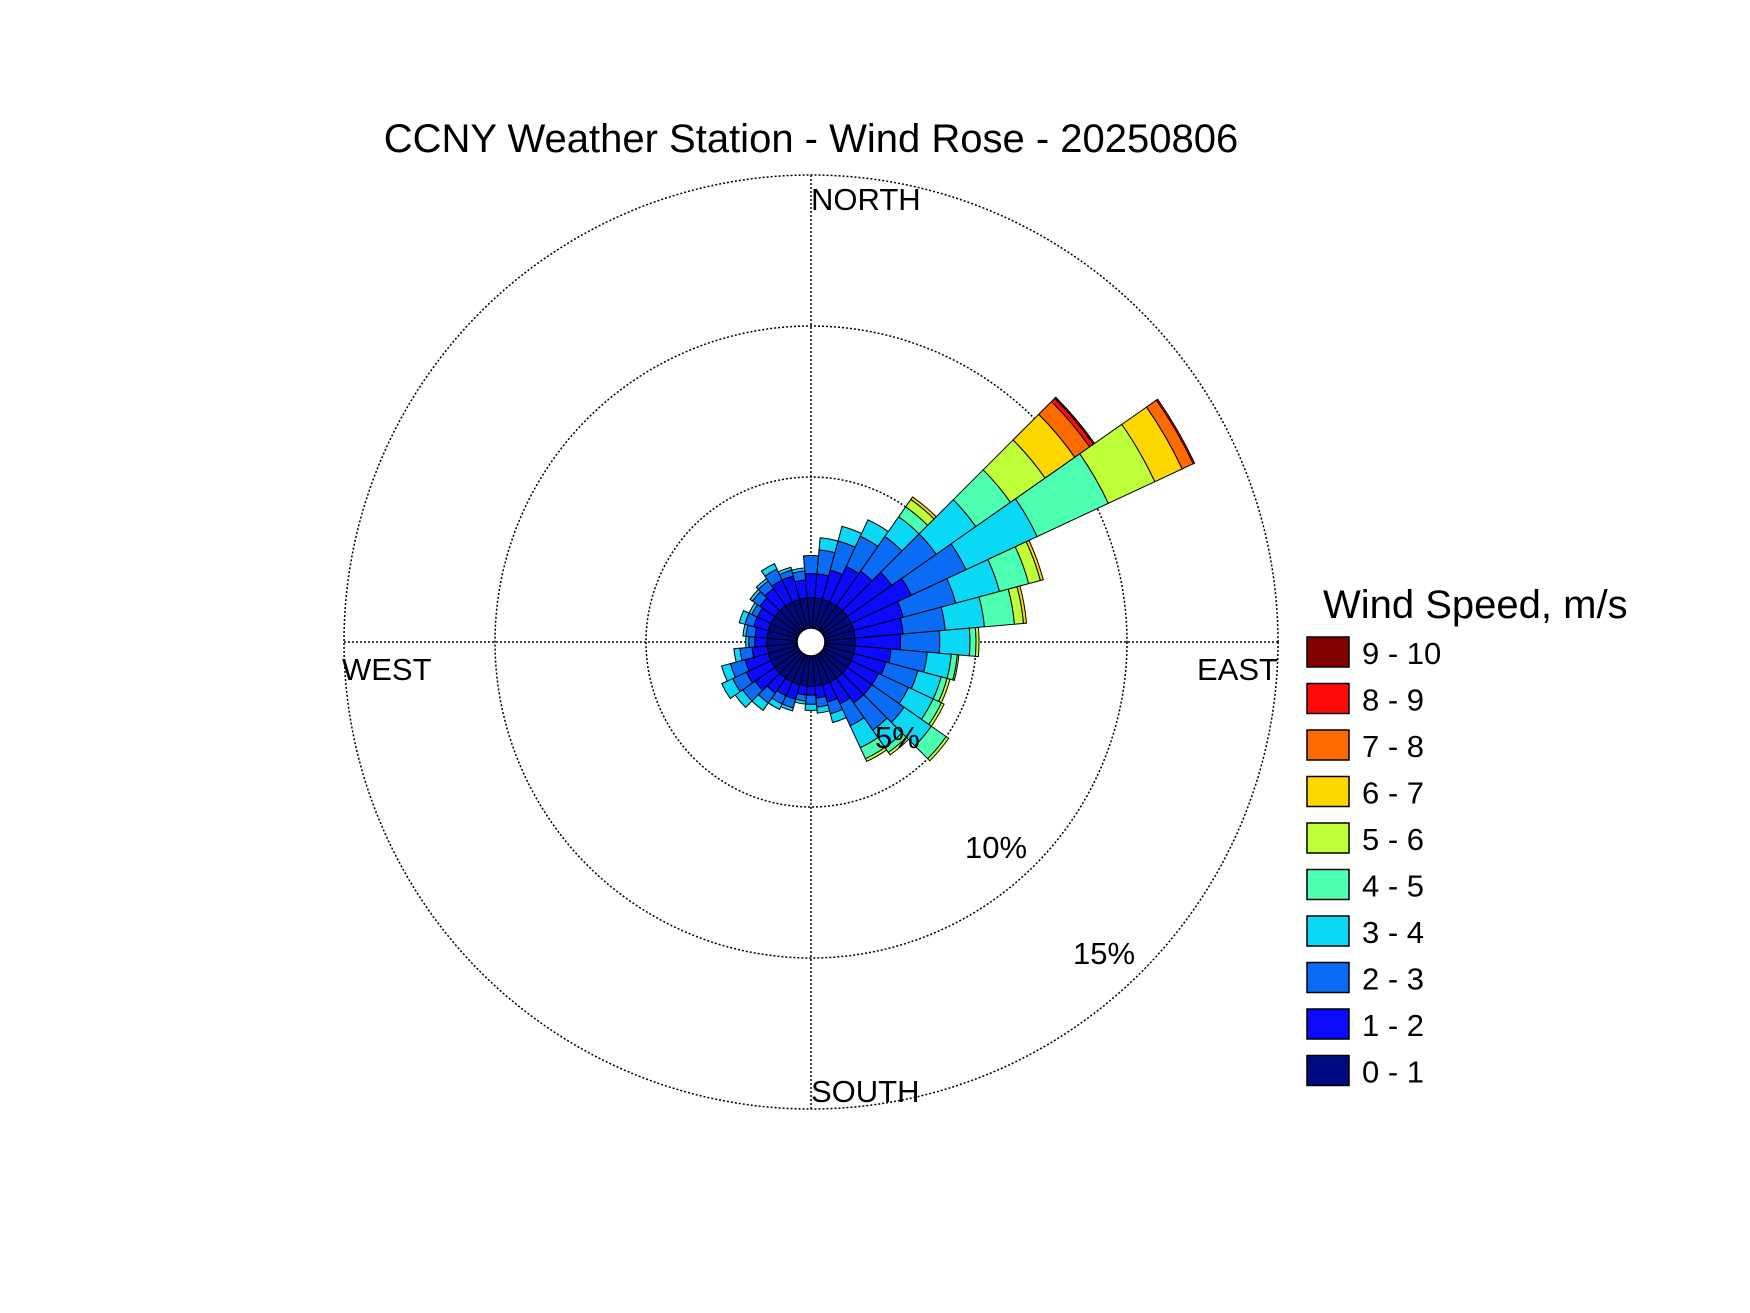  I want to click on ring-labels: 5% 10% 15%, so click(1005, 845).